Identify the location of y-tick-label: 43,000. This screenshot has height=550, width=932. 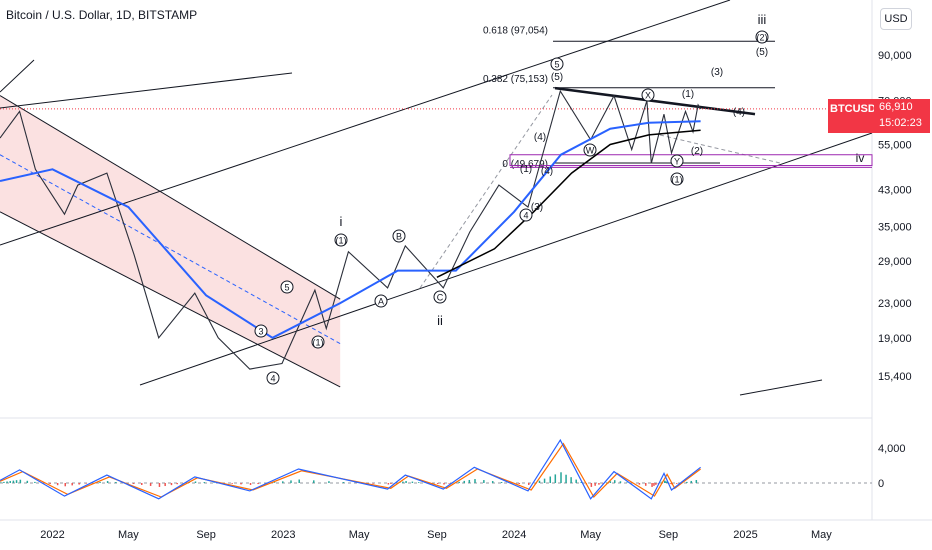
(895, 190).